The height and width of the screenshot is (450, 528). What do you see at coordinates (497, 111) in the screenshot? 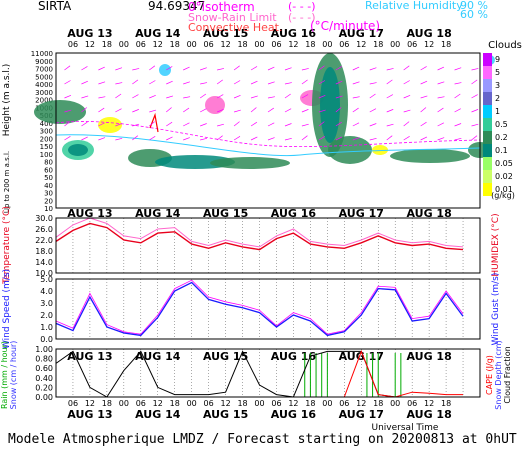
I see `colorbar-label: 1` at bounding box center [497, 111].